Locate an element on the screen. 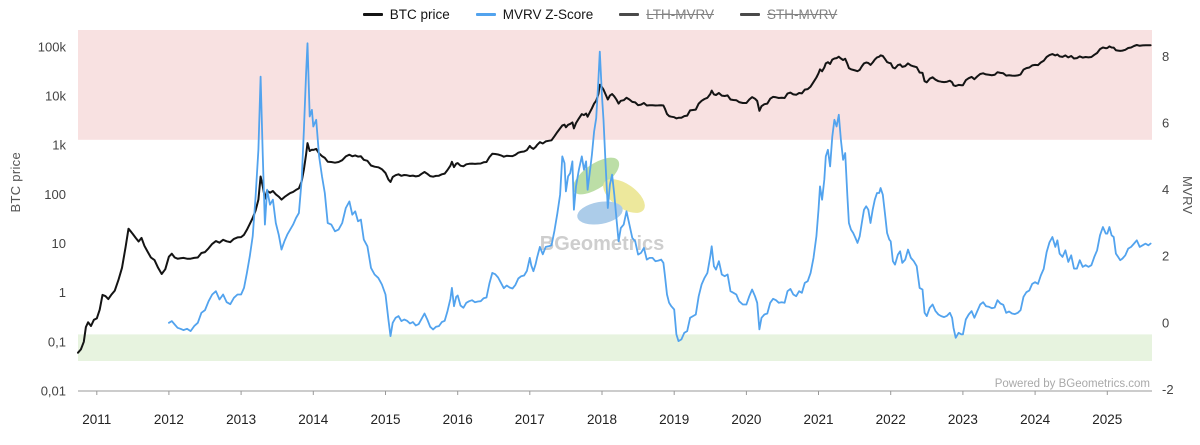 The width and height of the screenshot is (1200, 445). x-tick-label: 2023 is located at coordinates (963, 419).